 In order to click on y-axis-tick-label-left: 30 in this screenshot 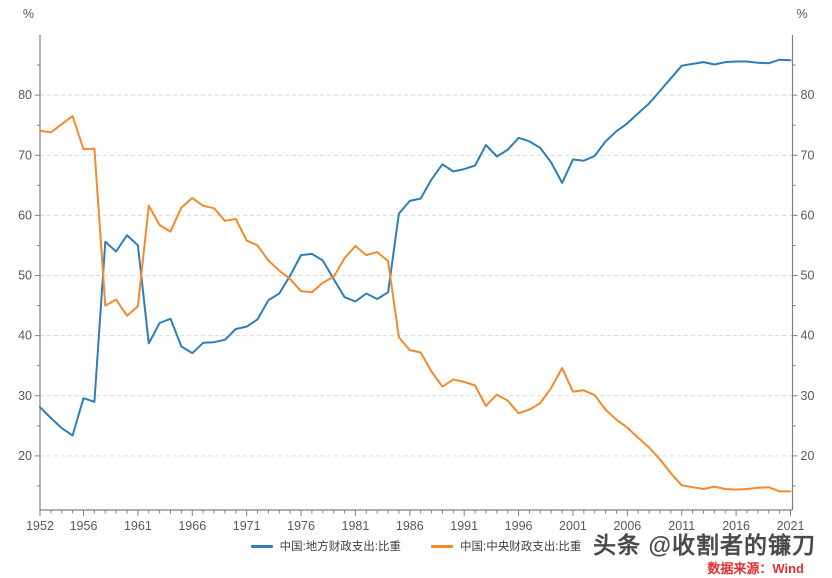, I will do `click(25, 396)`.